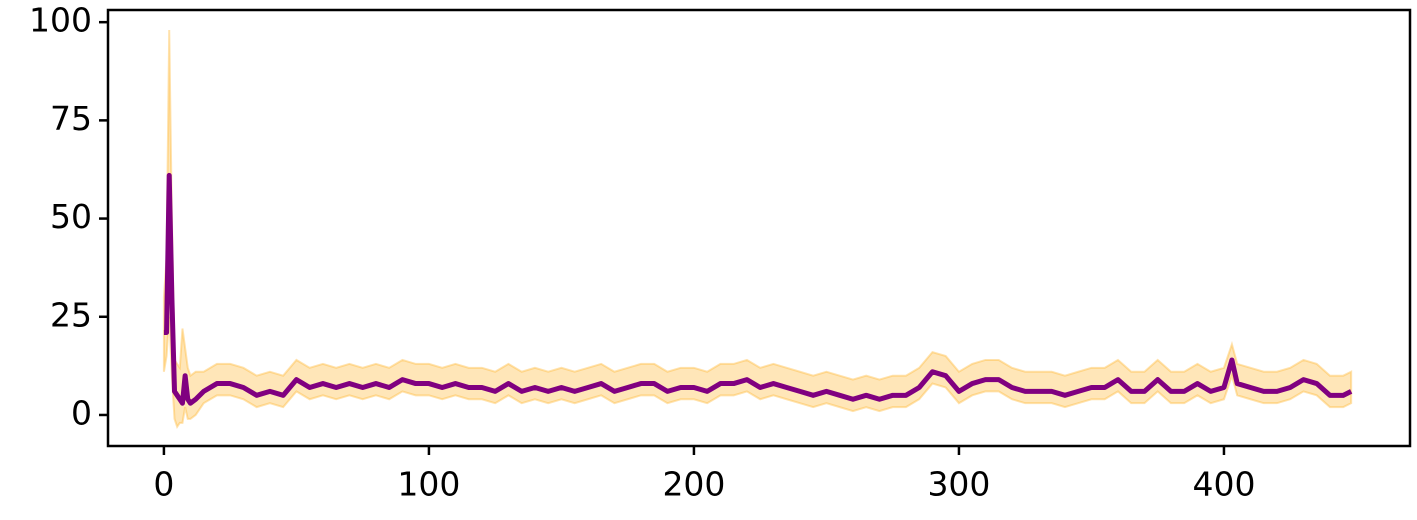  Describe the element at coordinates (60, 20) in the screenshot. I see `y-tick-label: 100` at that location.